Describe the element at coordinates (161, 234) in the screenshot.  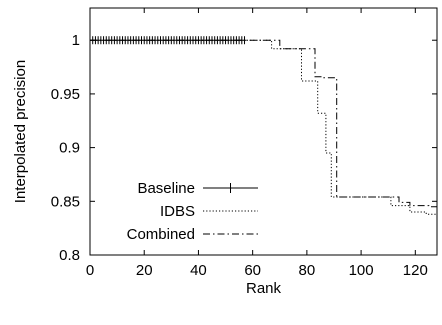
I see `legend-label: Combined` at that location.